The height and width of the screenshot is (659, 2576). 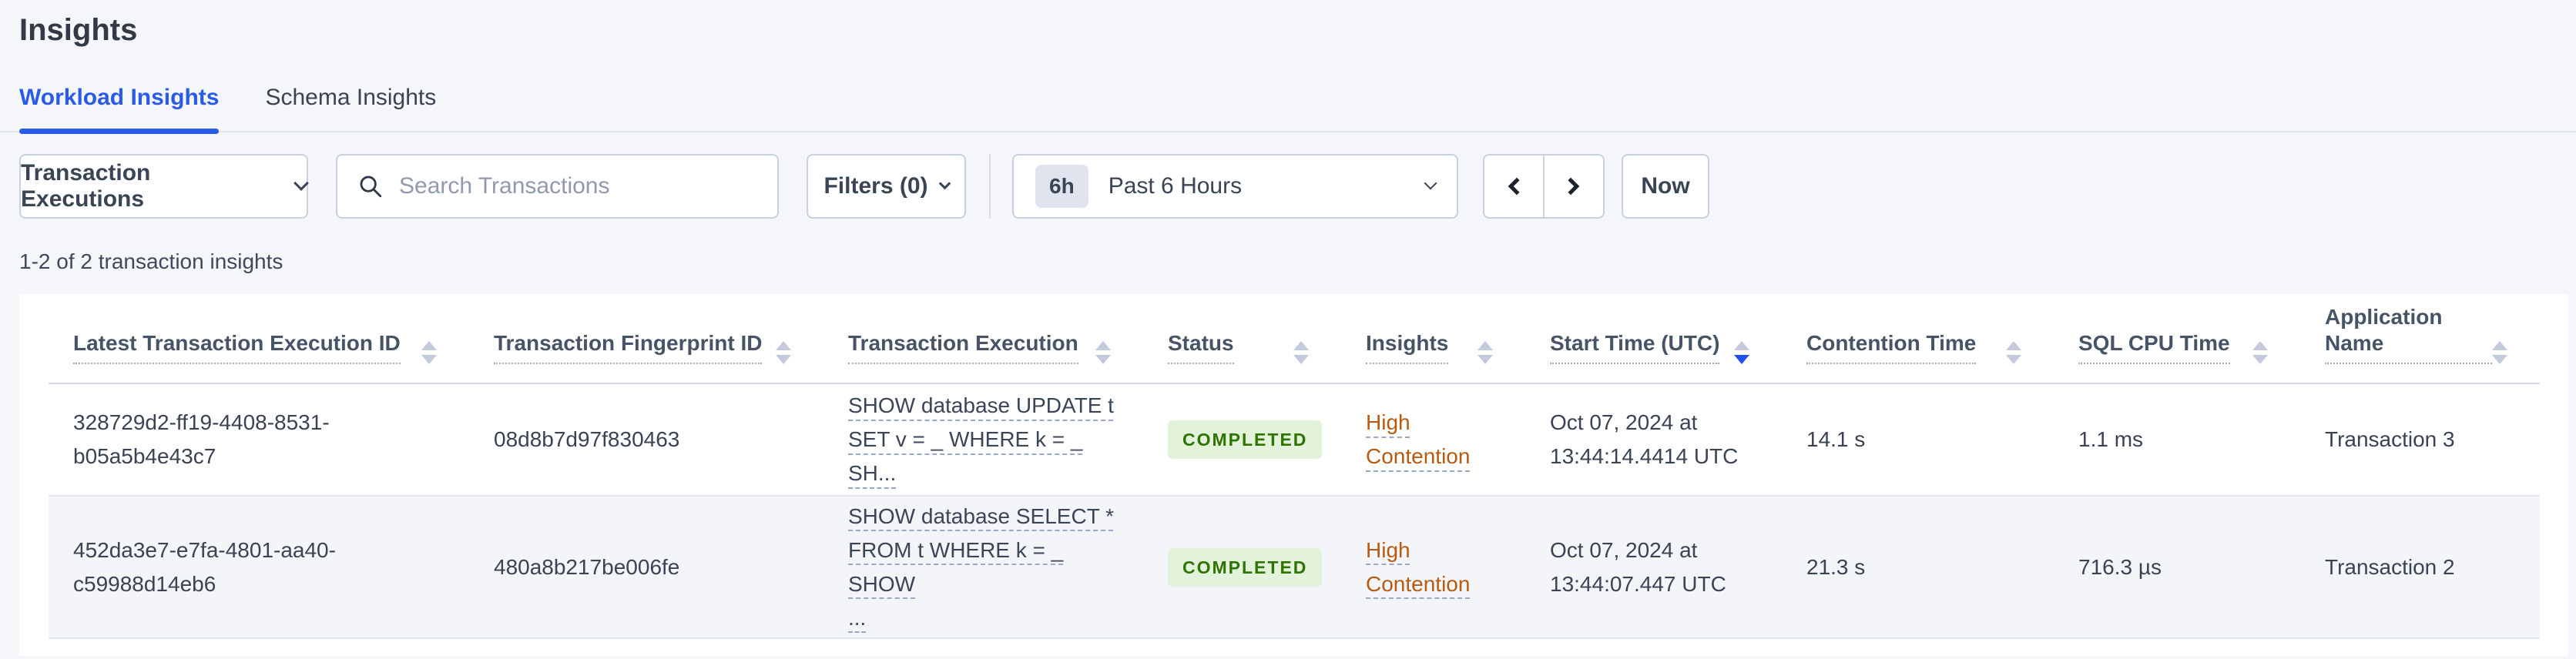 What do you see at coordinates (578, 186) in the screenshot?
I see `search-input` at bounding box center [578, 186].